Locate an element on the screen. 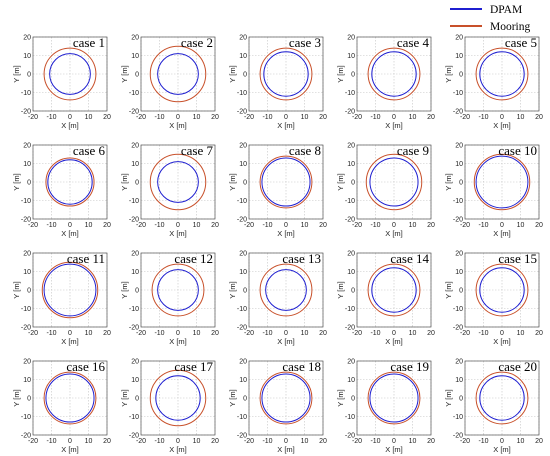 Image resolution: width=550 pixels, height=456 pixels. panel-title: case 8 is located at coordinates (305, 150).